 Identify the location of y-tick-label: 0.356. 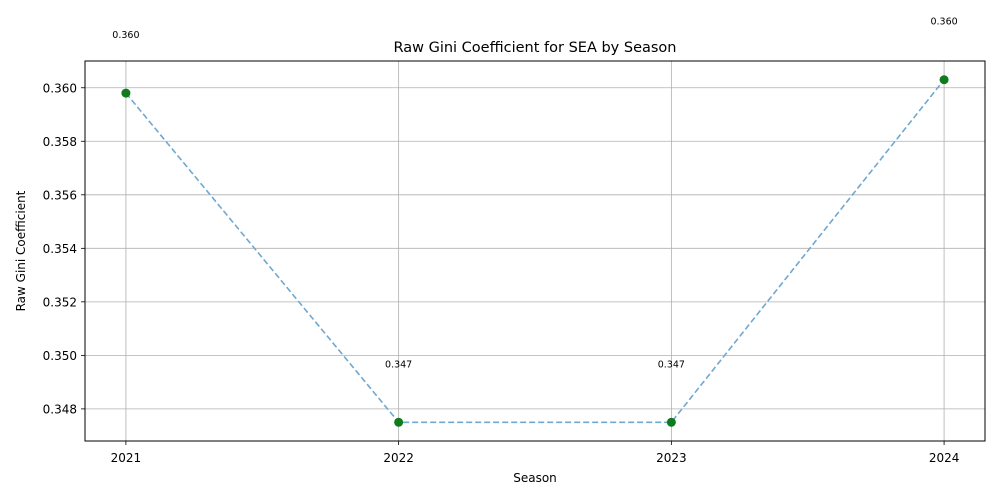
(60, 195).